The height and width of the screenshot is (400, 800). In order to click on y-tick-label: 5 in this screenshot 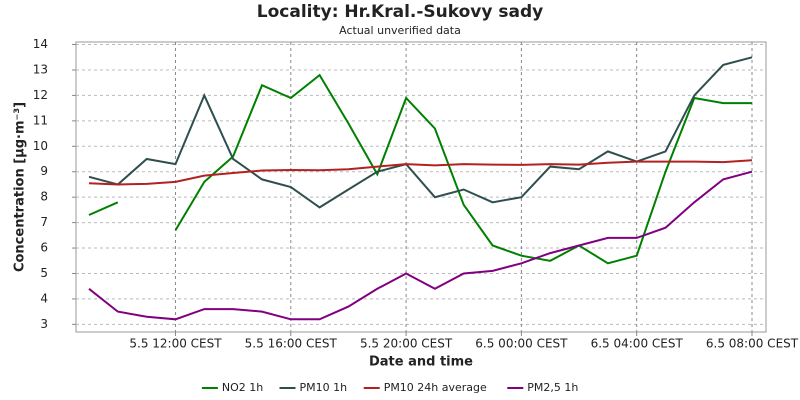, I will do `click(44, 273)`.